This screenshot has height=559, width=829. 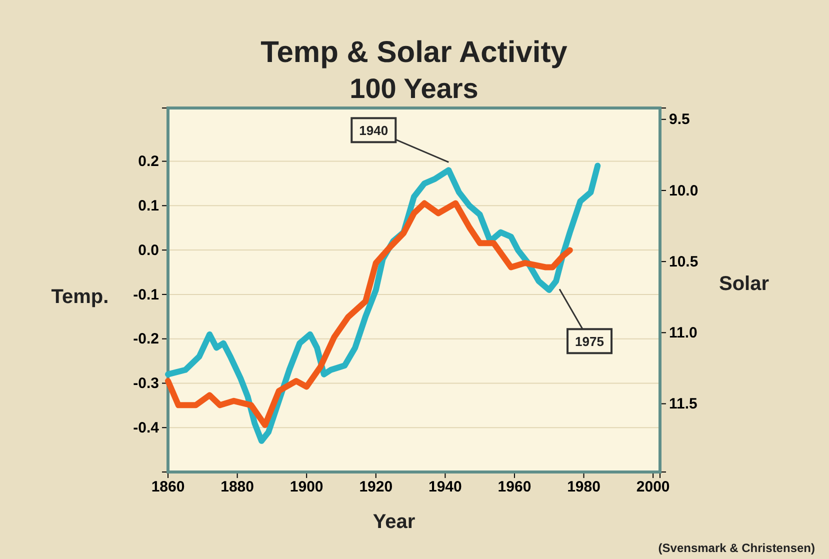 What do you see at coordinates (146, 295) in the screenshot?
I see `y-tick-label: -0.1` at bounding box center [146, 295].